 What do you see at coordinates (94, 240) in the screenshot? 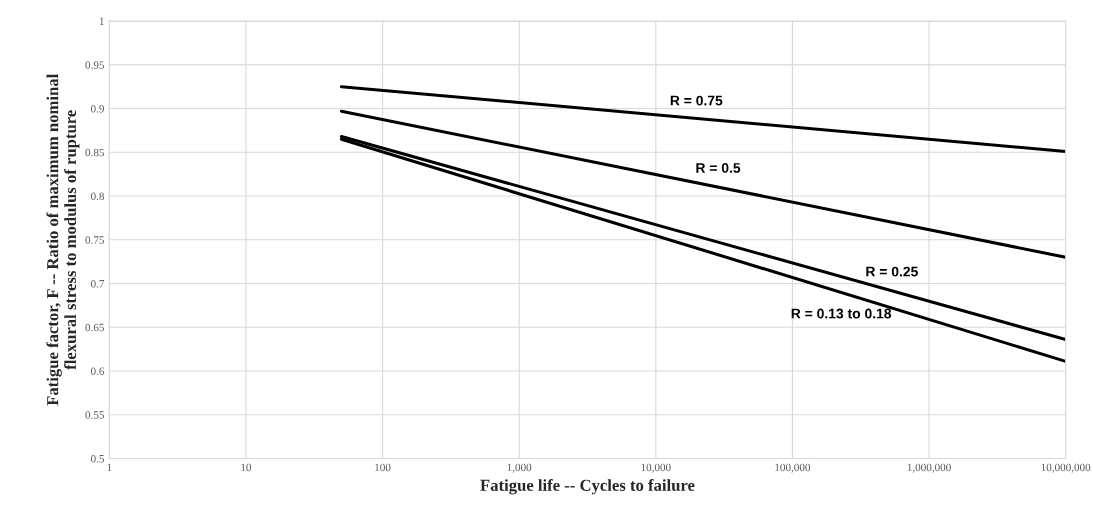
I see `y-tick-label: 0.75` at bounding box center [94, 240].